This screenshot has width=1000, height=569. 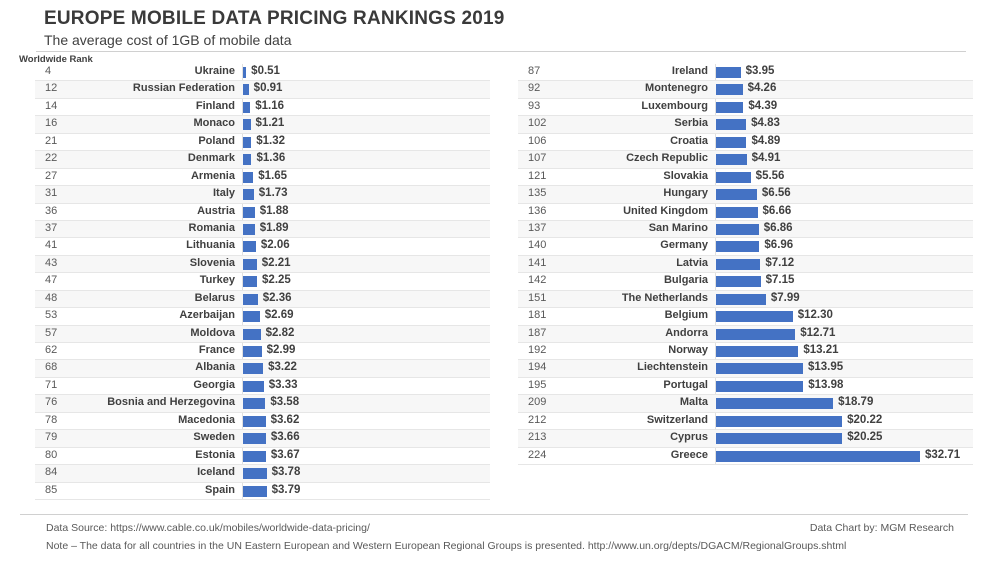 What do you see at coordinates (693, 402) in the screenshot?
I see `country-label: Malta` at bounding box center [693, 402].